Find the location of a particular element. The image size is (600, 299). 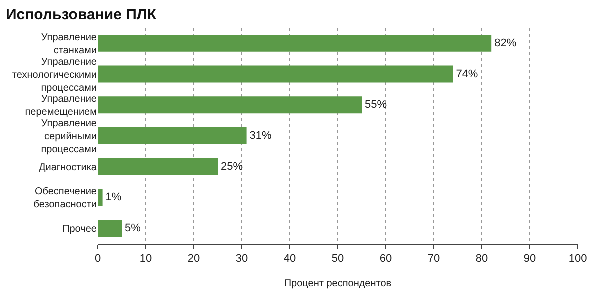

x-tick-label: 40 is located at coordinates (290, 259).